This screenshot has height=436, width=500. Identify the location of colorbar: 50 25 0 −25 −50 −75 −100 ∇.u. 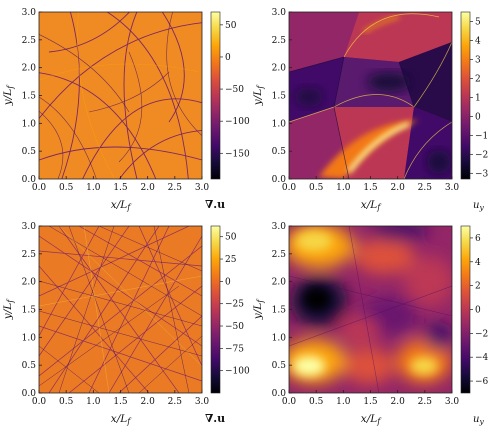
(227, 325).